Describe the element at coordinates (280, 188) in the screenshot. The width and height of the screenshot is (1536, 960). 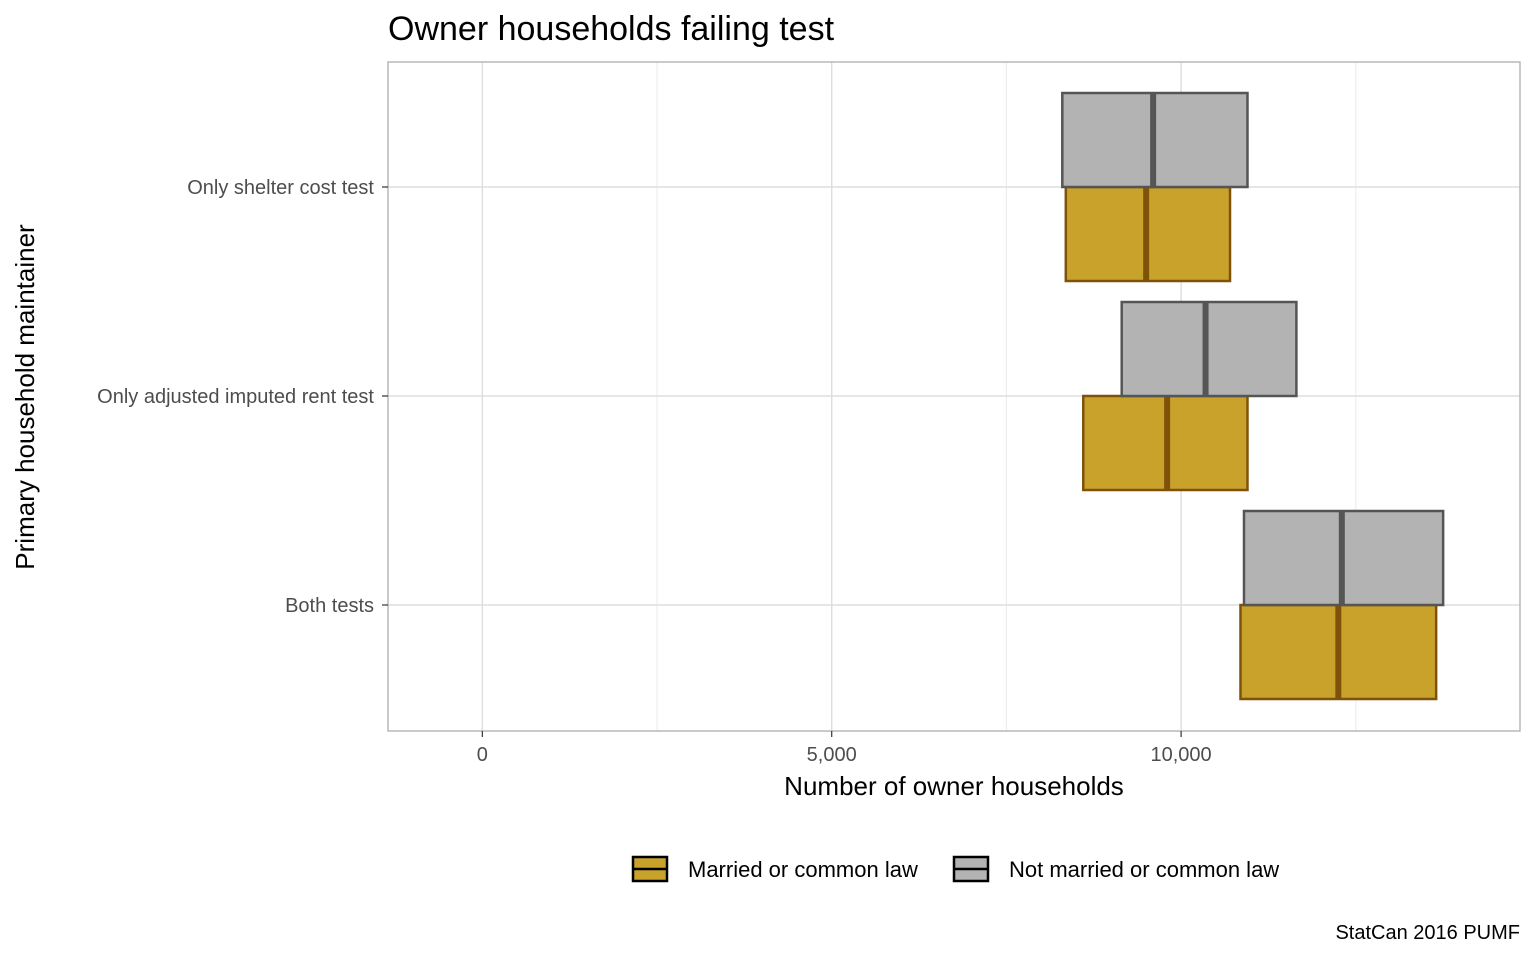
I see `y-tick-label: Only shelter cost test` at that location.